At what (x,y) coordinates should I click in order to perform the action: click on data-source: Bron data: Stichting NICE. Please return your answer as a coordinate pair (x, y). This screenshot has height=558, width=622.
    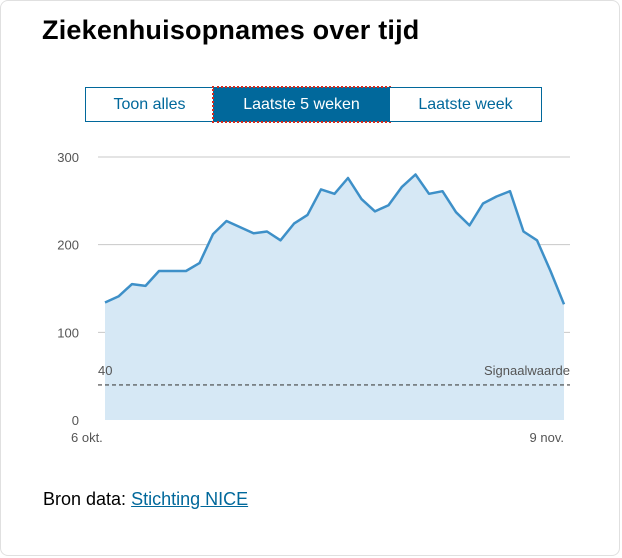
    Looking at the image, I should click on (145, 499).